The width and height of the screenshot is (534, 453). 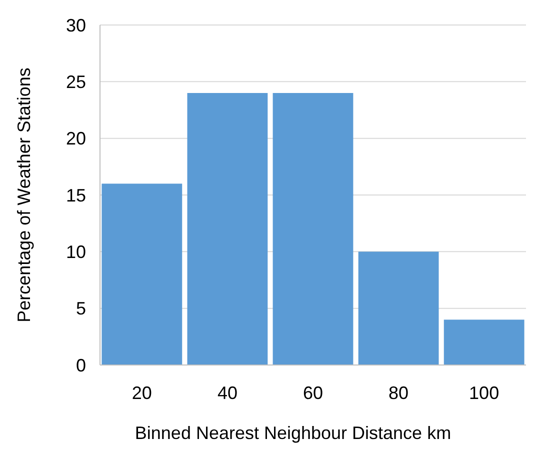 What do you see at coordinates (484, 393) in the screenshot?
I see `x-tick-label: 100` at bounding box center [484, 393].